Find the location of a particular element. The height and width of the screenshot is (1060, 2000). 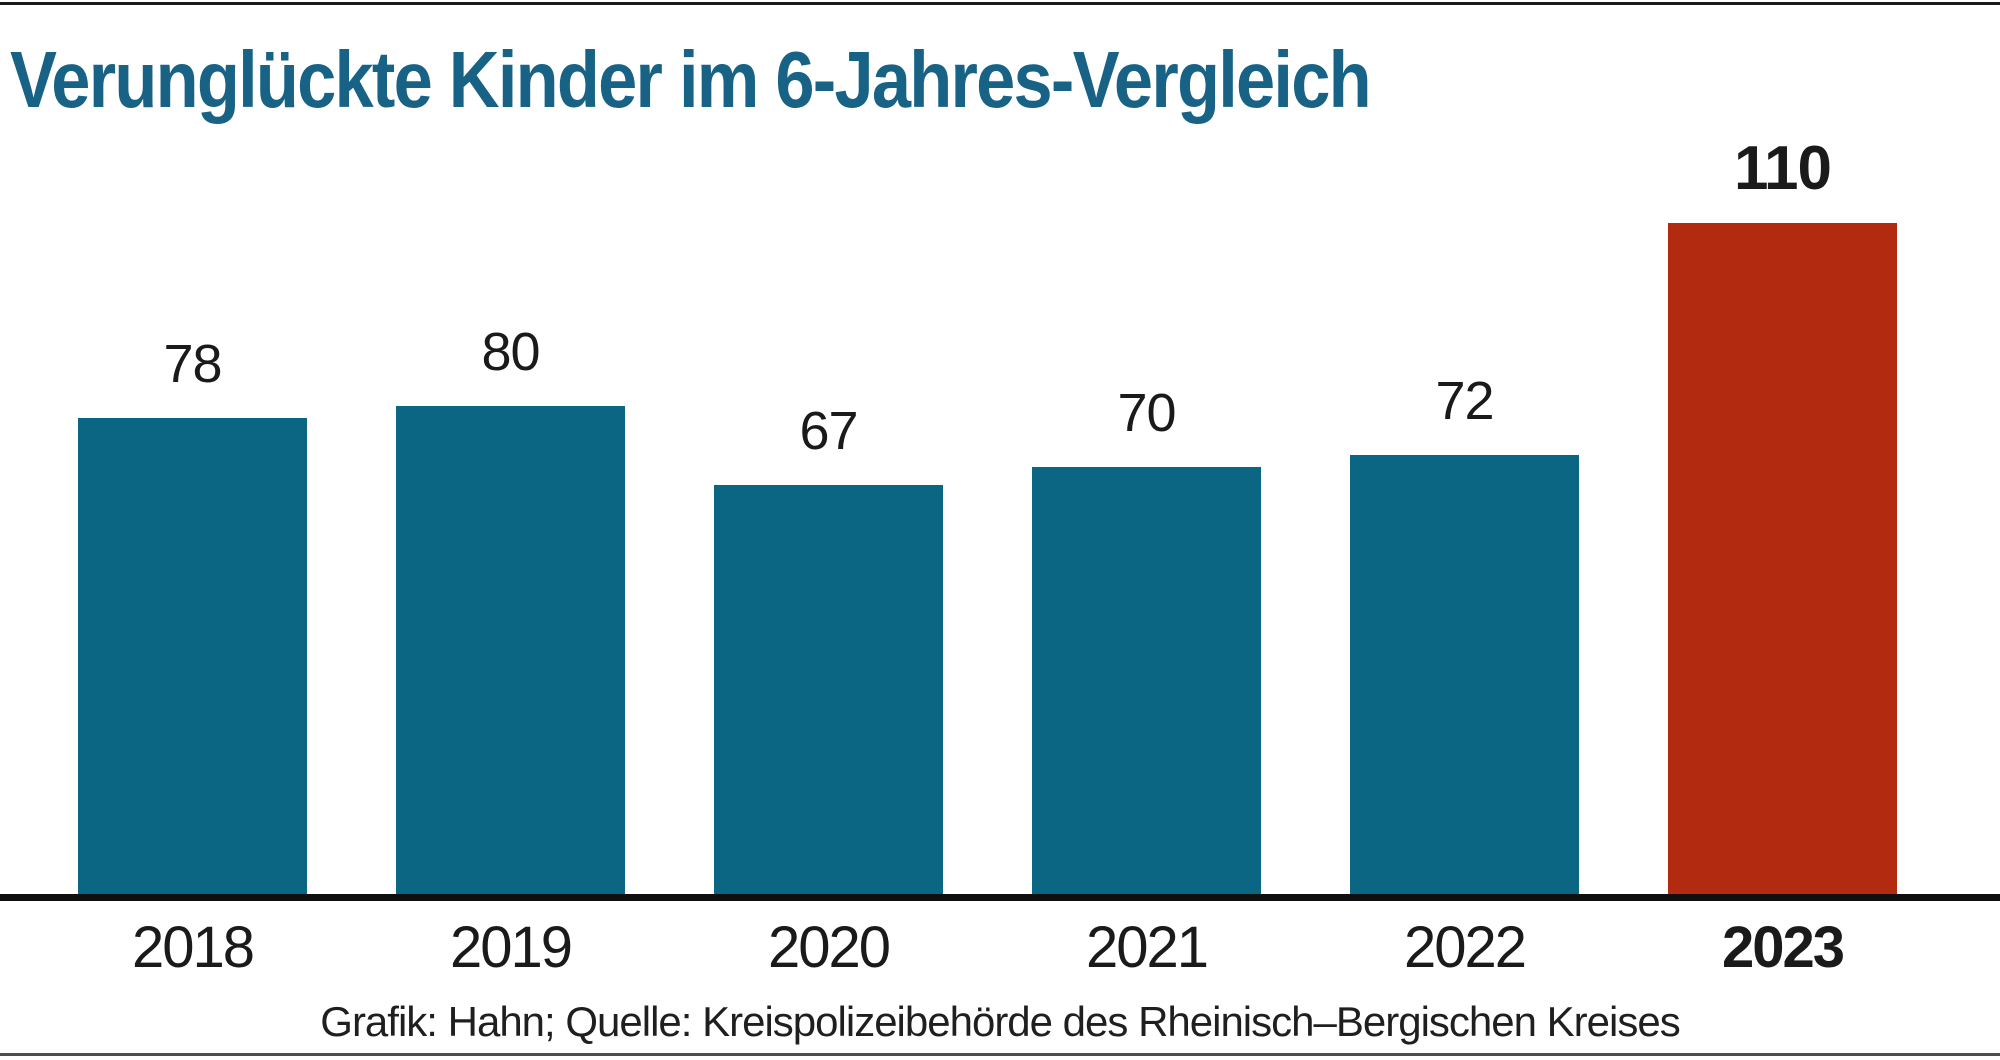

top-border-rule is located at coordinates (1000, 3).